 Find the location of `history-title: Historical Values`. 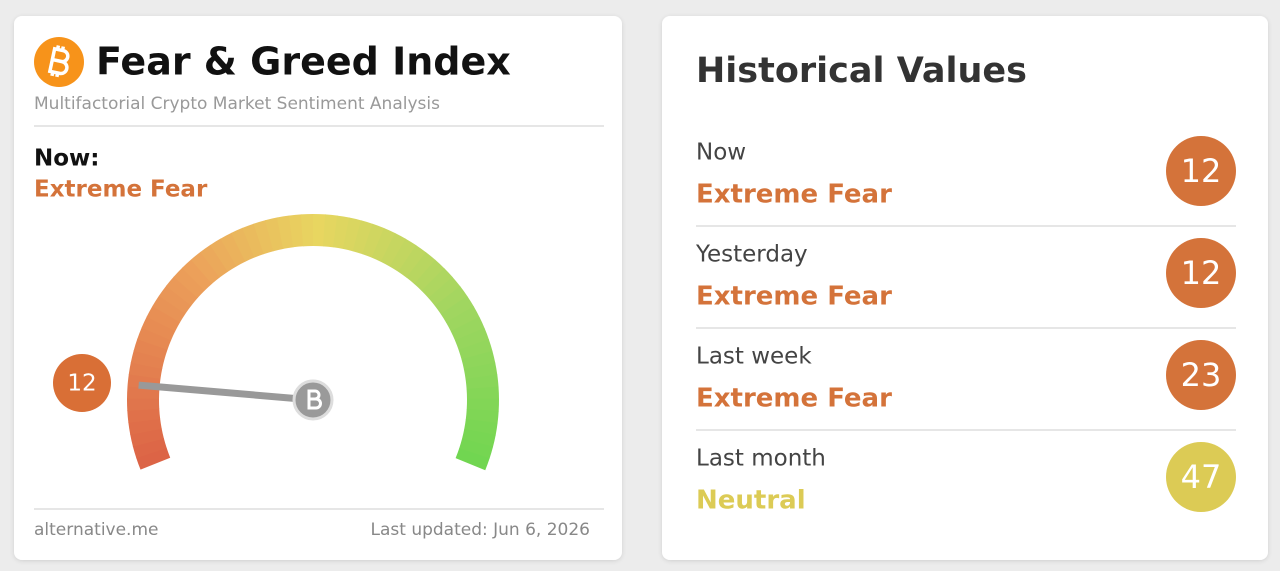

history-title: Historical Values is located at coordinates (861, 71).